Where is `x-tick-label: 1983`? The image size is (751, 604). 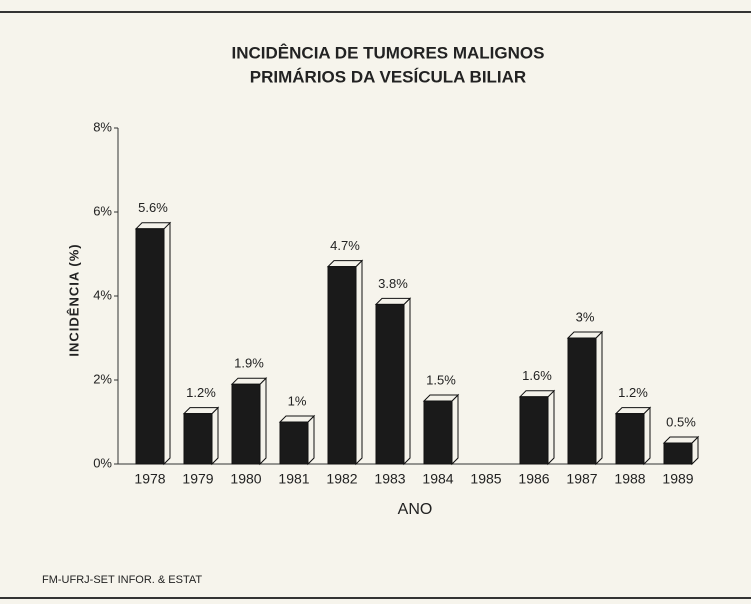
x-tick-label: 1983 is located at coordinates (389, 479).